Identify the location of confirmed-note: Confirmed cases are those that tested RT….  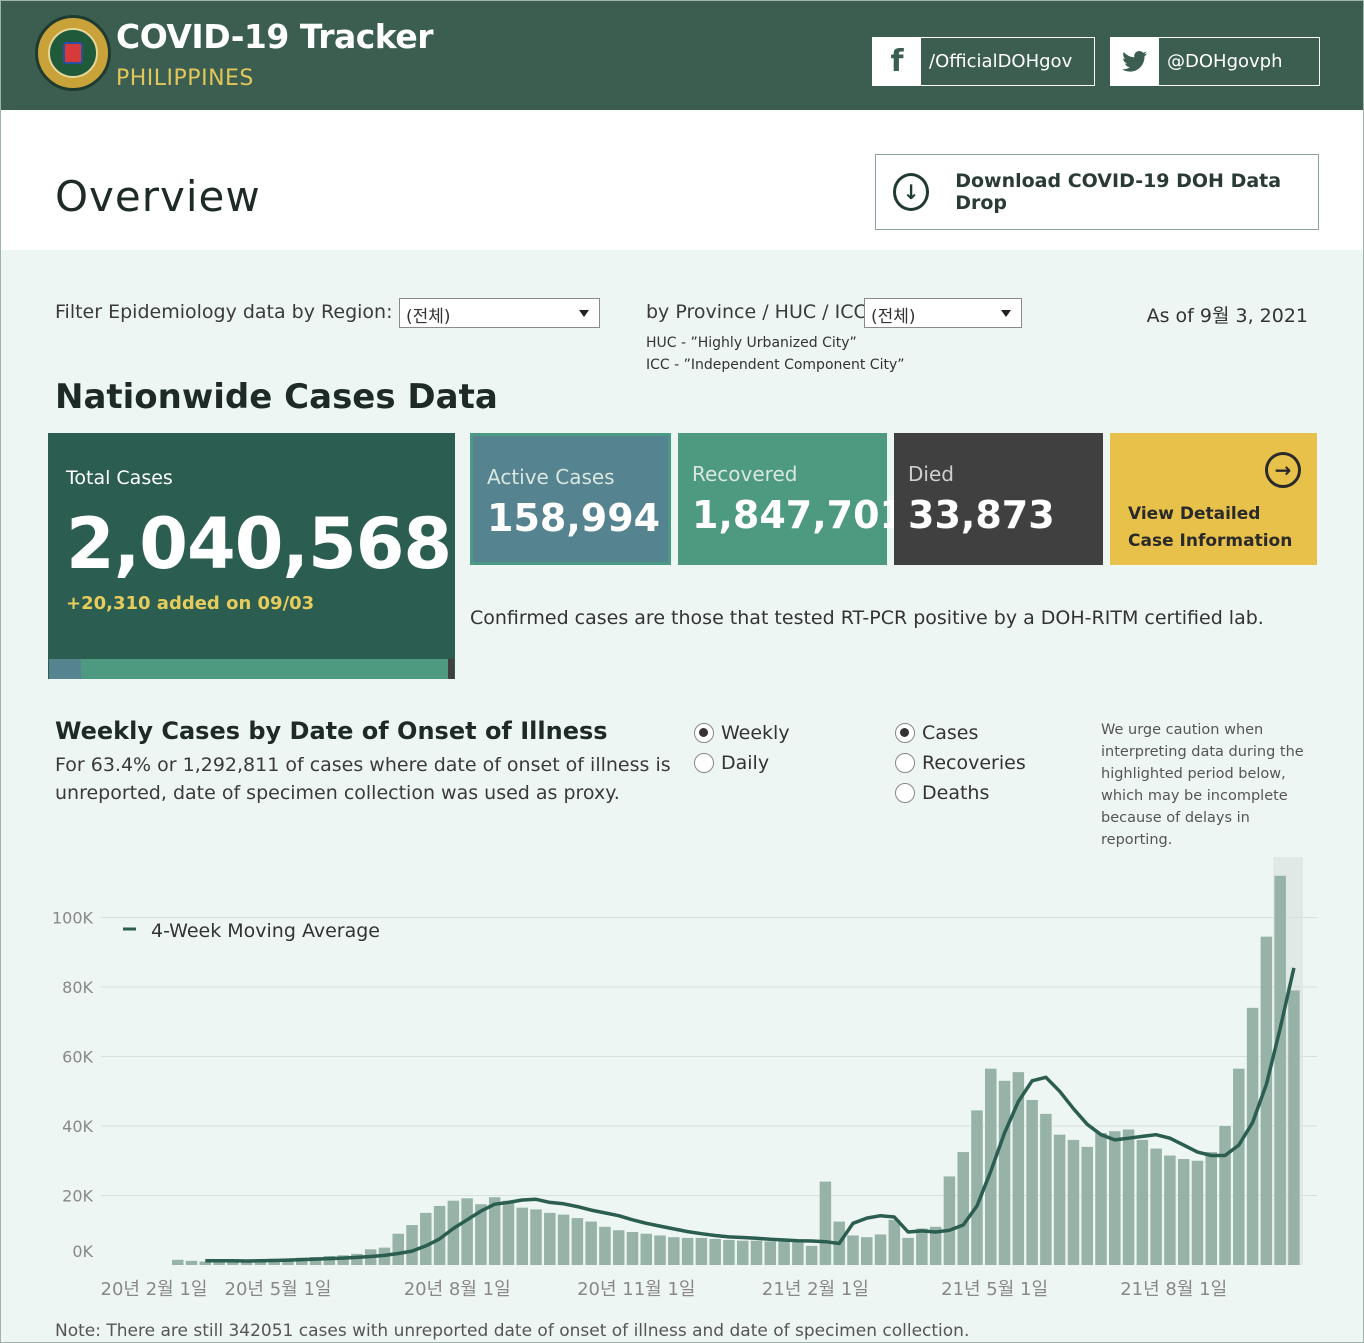
(867, 618).